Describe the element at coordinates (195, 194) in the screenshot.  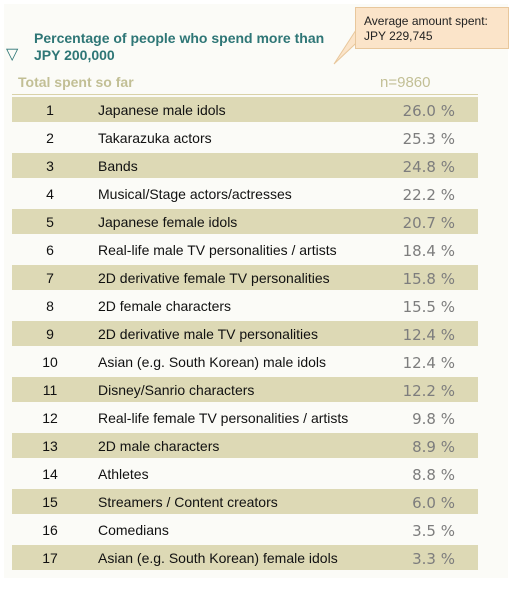
I see `category-label: Musical/Stage actors/actresses` at that location.